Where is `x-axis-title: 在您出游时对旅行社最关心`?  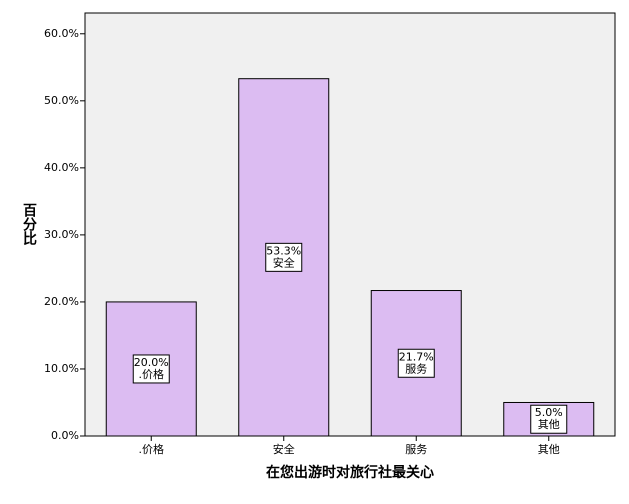 x-axis-title: 在您出游时对旅行社最关心 is located at coordinates (350, 472).